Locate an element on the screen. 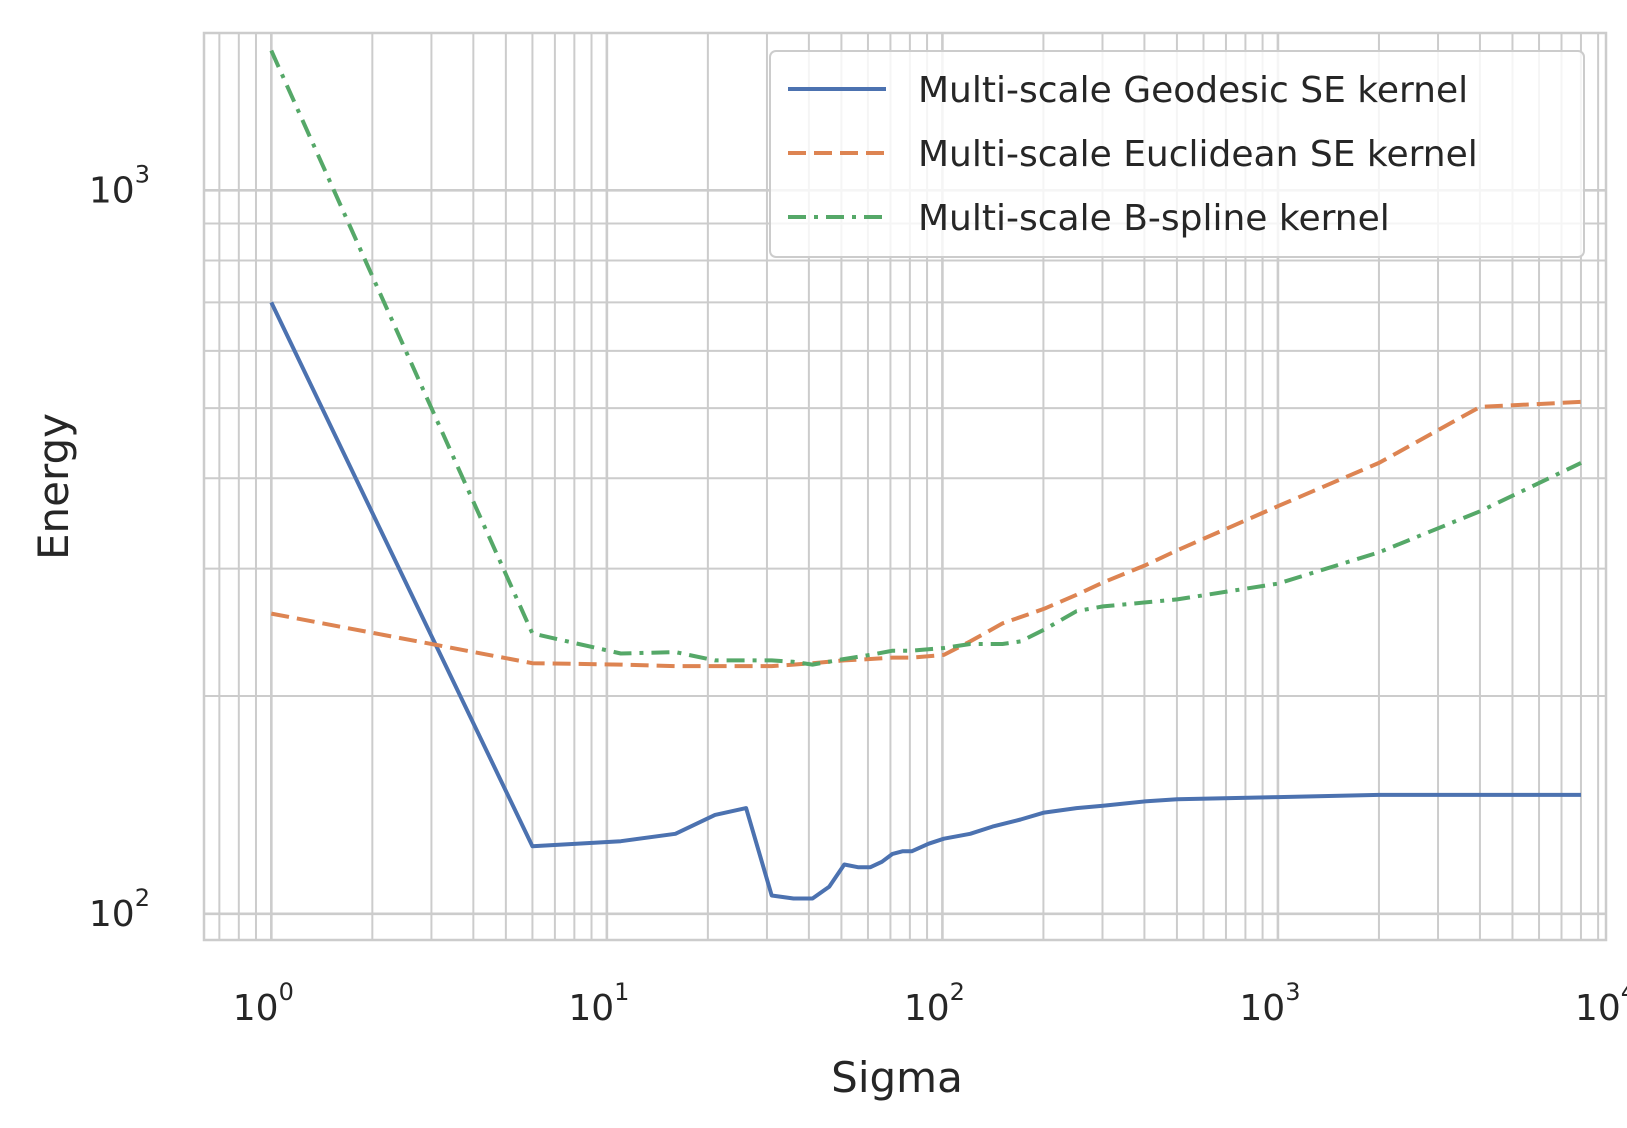  x-tick-label: 10⁴ is located at coordinates (1601, 1003).